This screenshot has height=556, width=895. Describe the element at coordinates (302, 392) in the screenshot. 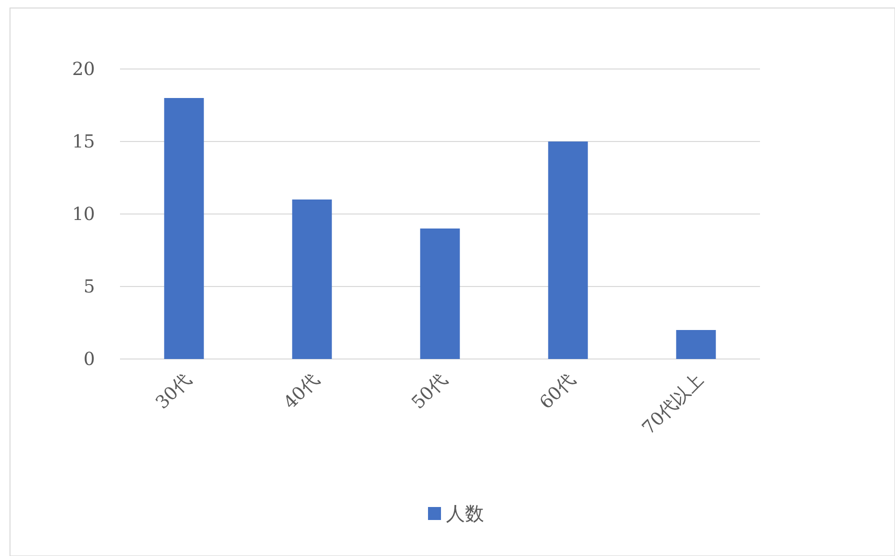

I see `x-tick-label: 40代` at that location.